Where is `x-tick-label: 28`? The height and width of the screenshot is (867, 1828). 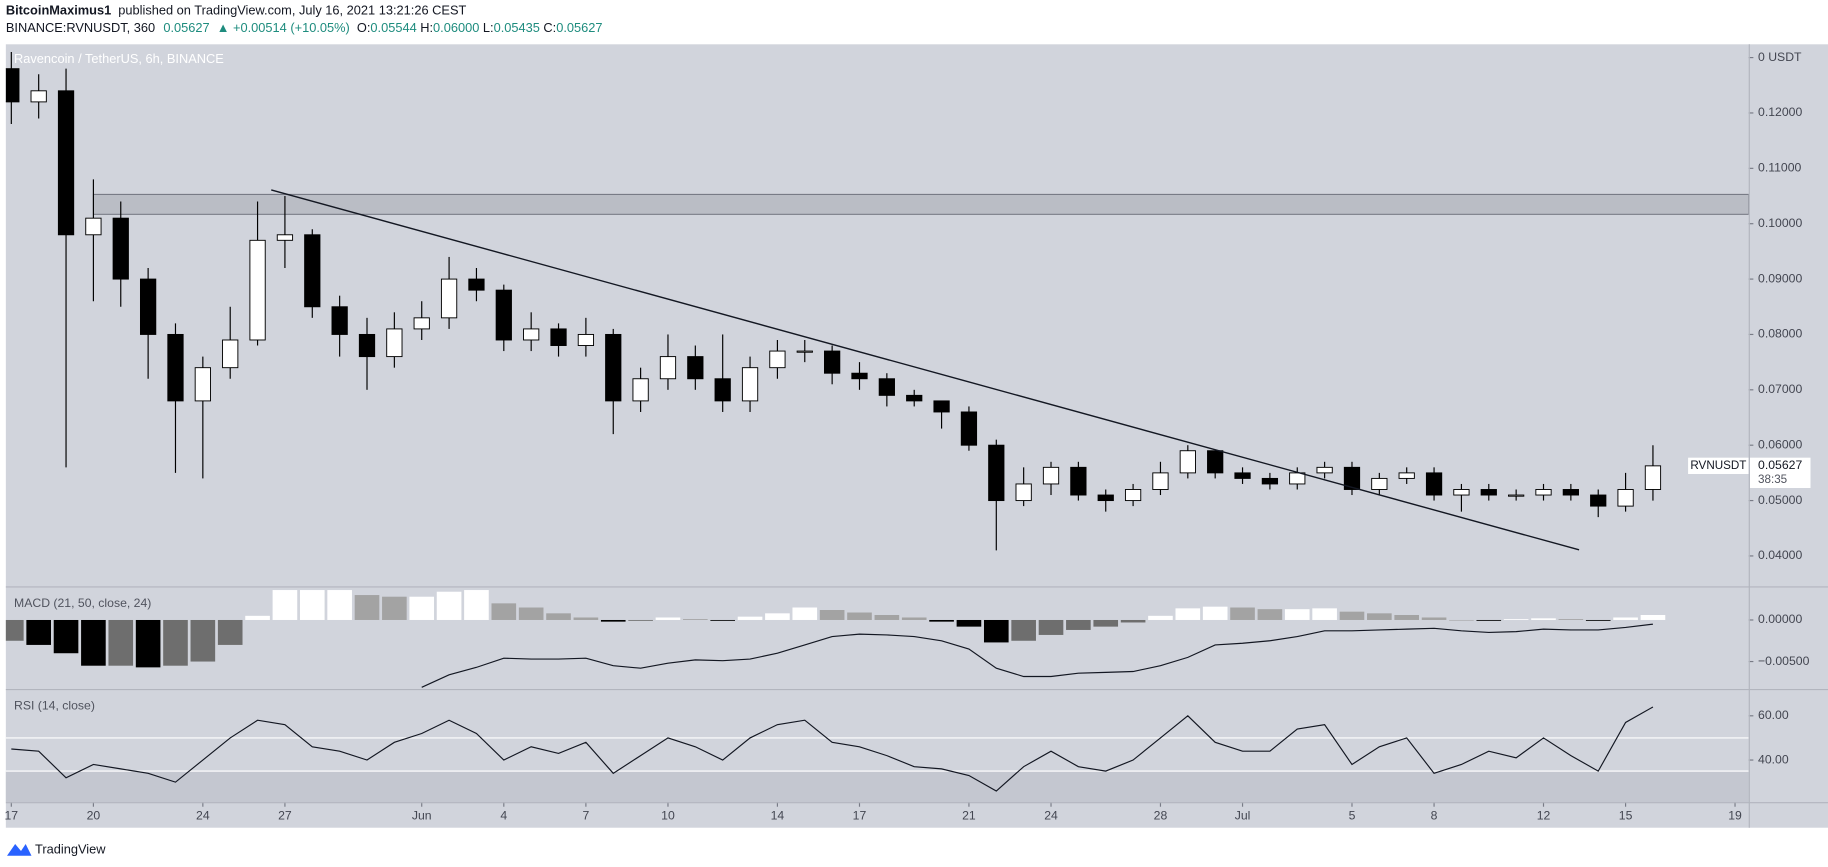
x-tick-label: 28 is located at coordinates (1161, 815).